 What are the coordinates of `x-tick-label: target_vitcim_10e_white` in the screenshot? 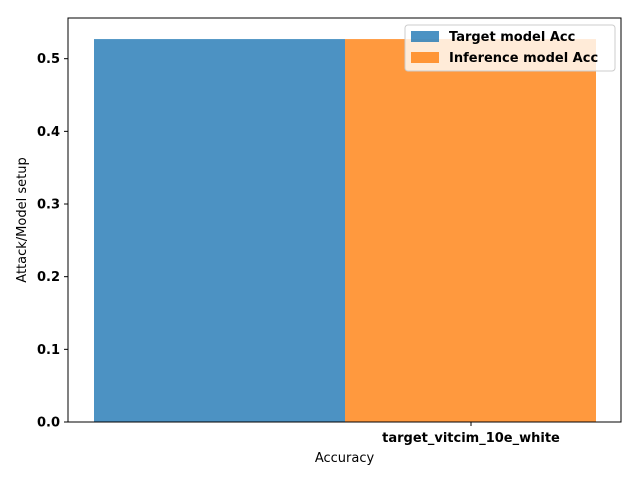 It's located at (471, 438).